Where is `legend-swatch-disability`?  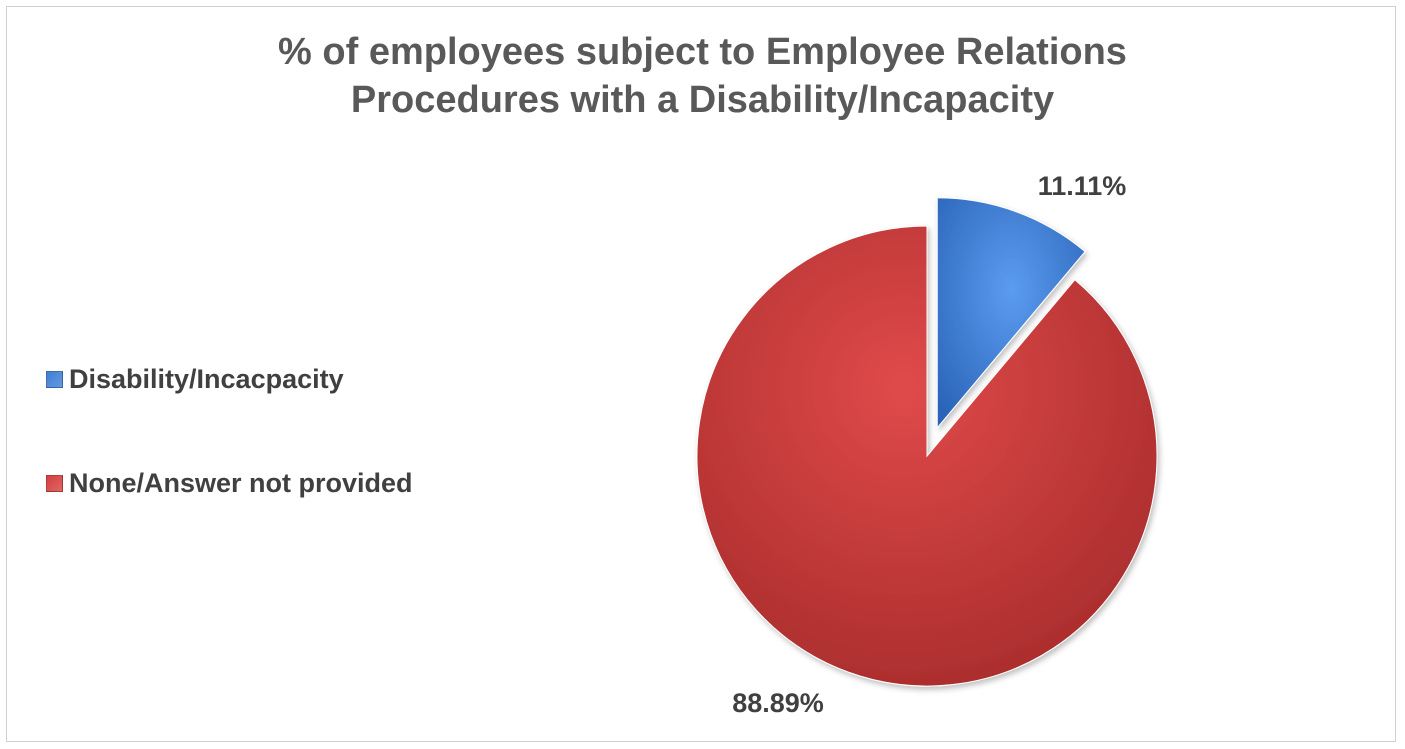
legend-swatch-disability is located at coordinates (54, 379).